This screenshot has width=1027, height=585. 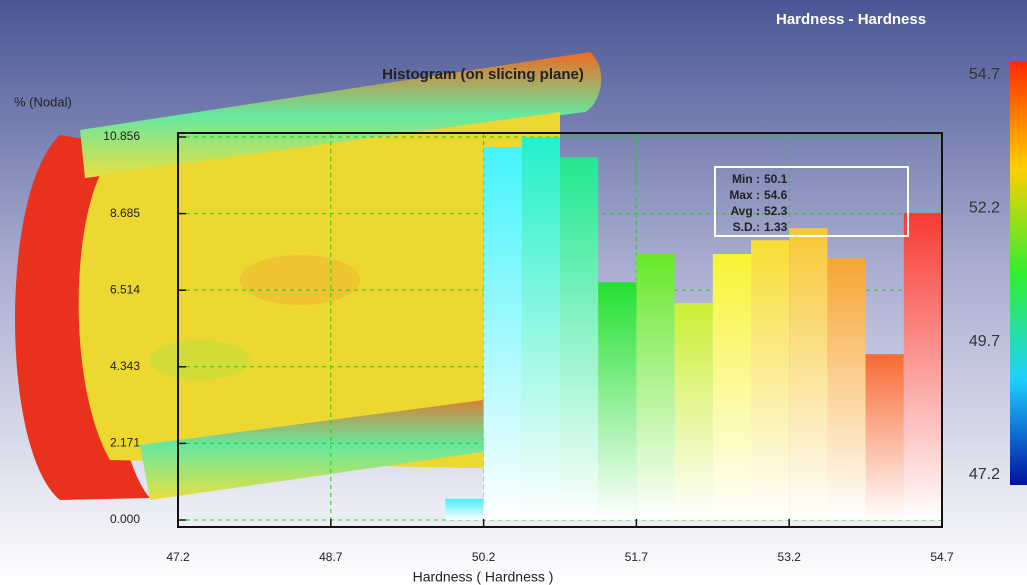 I want to click on stats-label: S.D.:, so click(x=746, y=227).